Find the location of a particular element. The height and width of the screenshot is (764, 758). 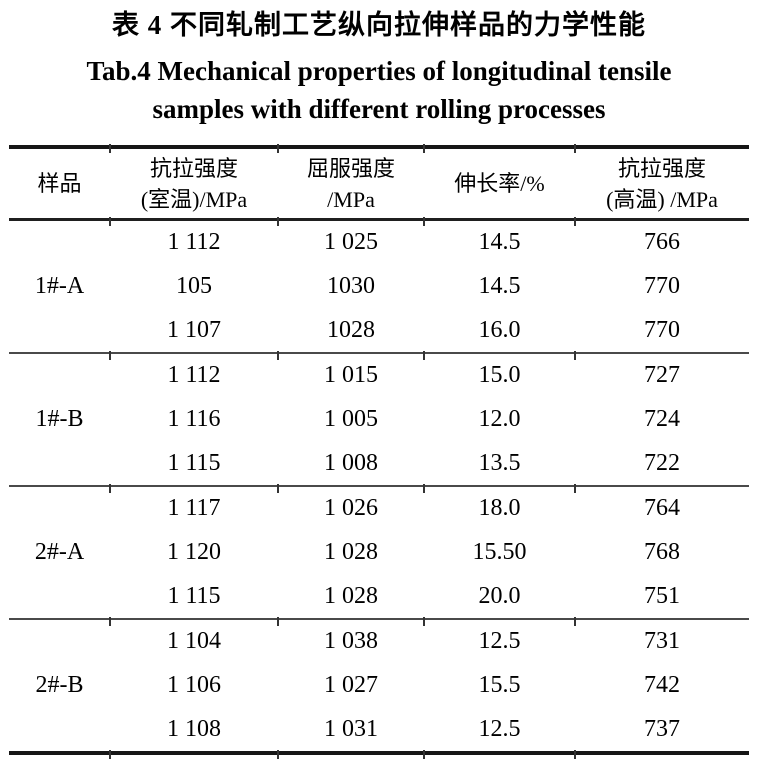

column-header: 抗拉强度 (室温)/MPa is located at coordinates (194, 183).